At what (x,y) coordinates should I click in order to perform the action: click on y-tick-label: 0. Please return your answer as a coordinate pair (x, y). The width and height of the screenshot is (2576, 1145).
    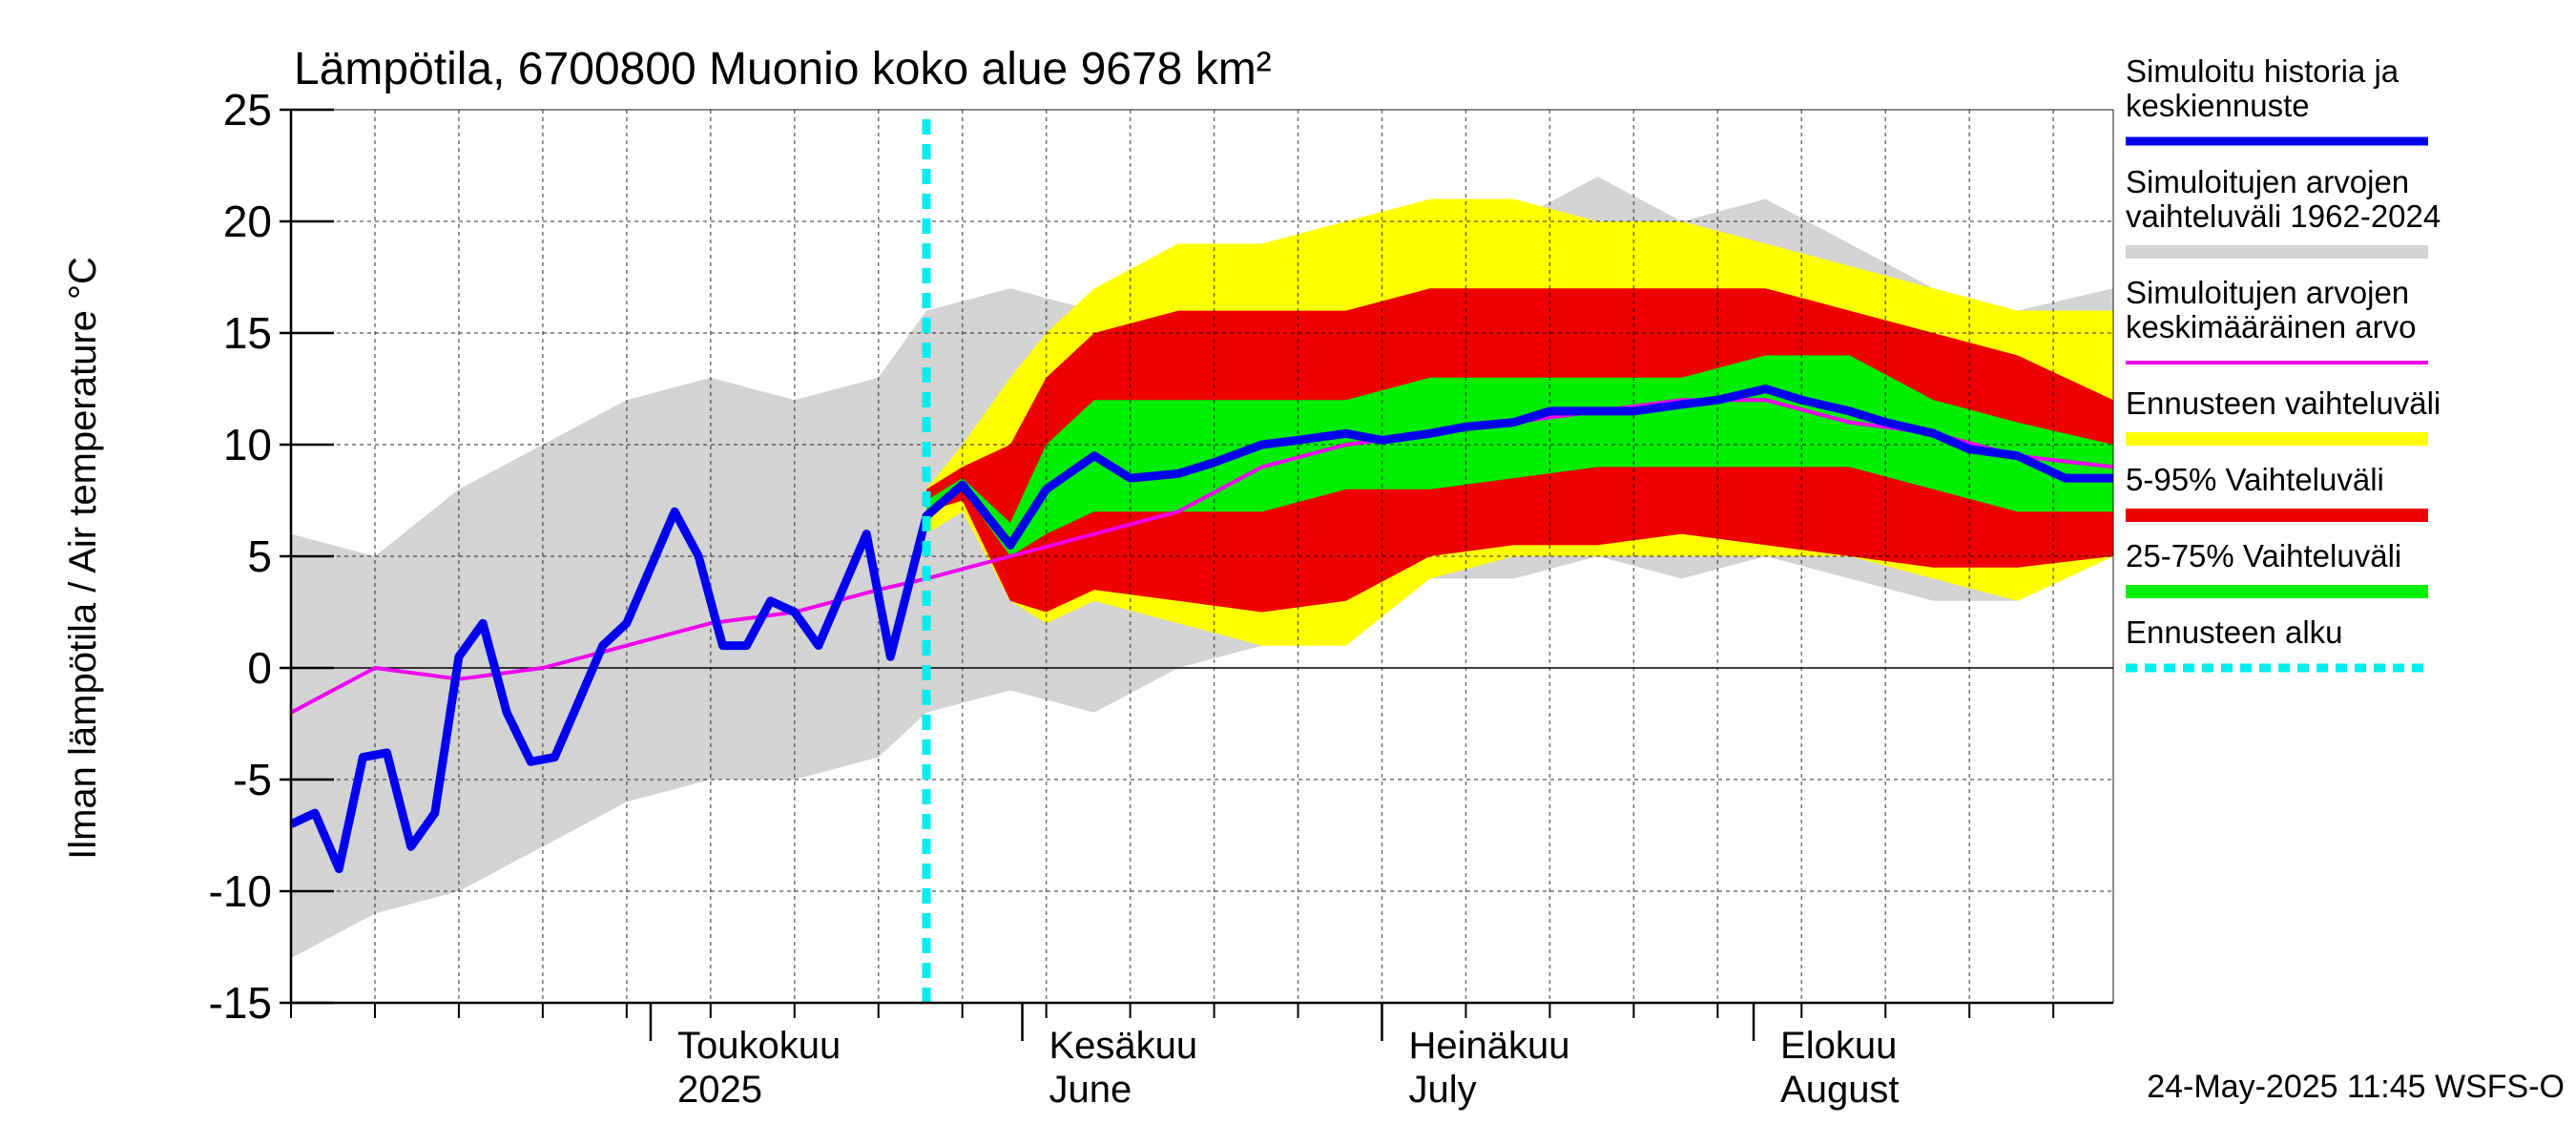
    Looking at the image, I should click on (259, 668).